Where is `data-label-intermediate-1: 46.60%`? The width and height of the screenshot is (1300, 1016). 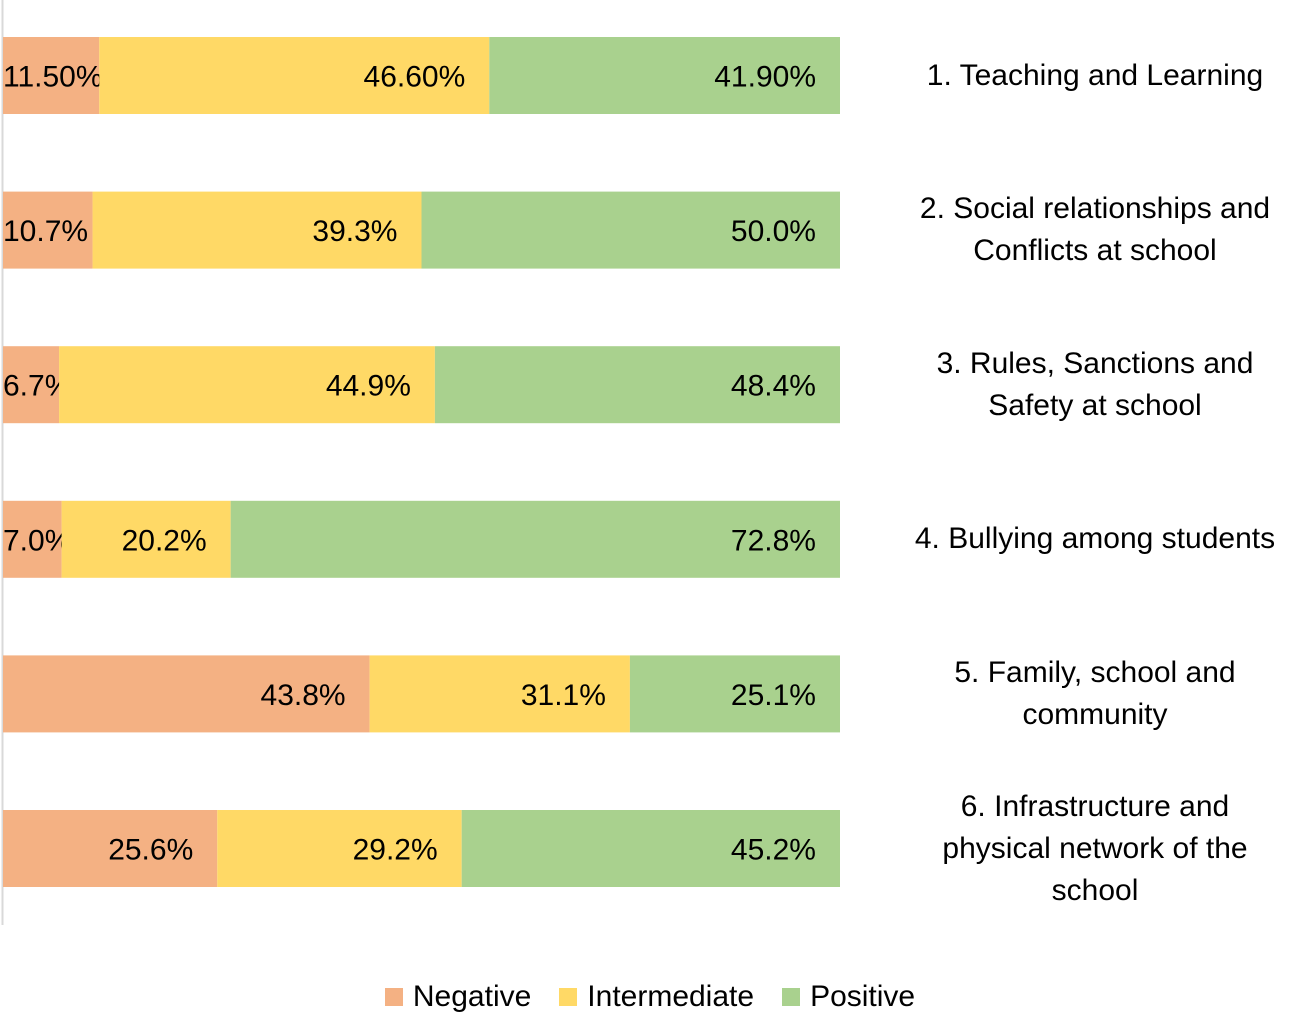 data-label-intermediate-1: 46.60% is located at coordinates (415, 77).